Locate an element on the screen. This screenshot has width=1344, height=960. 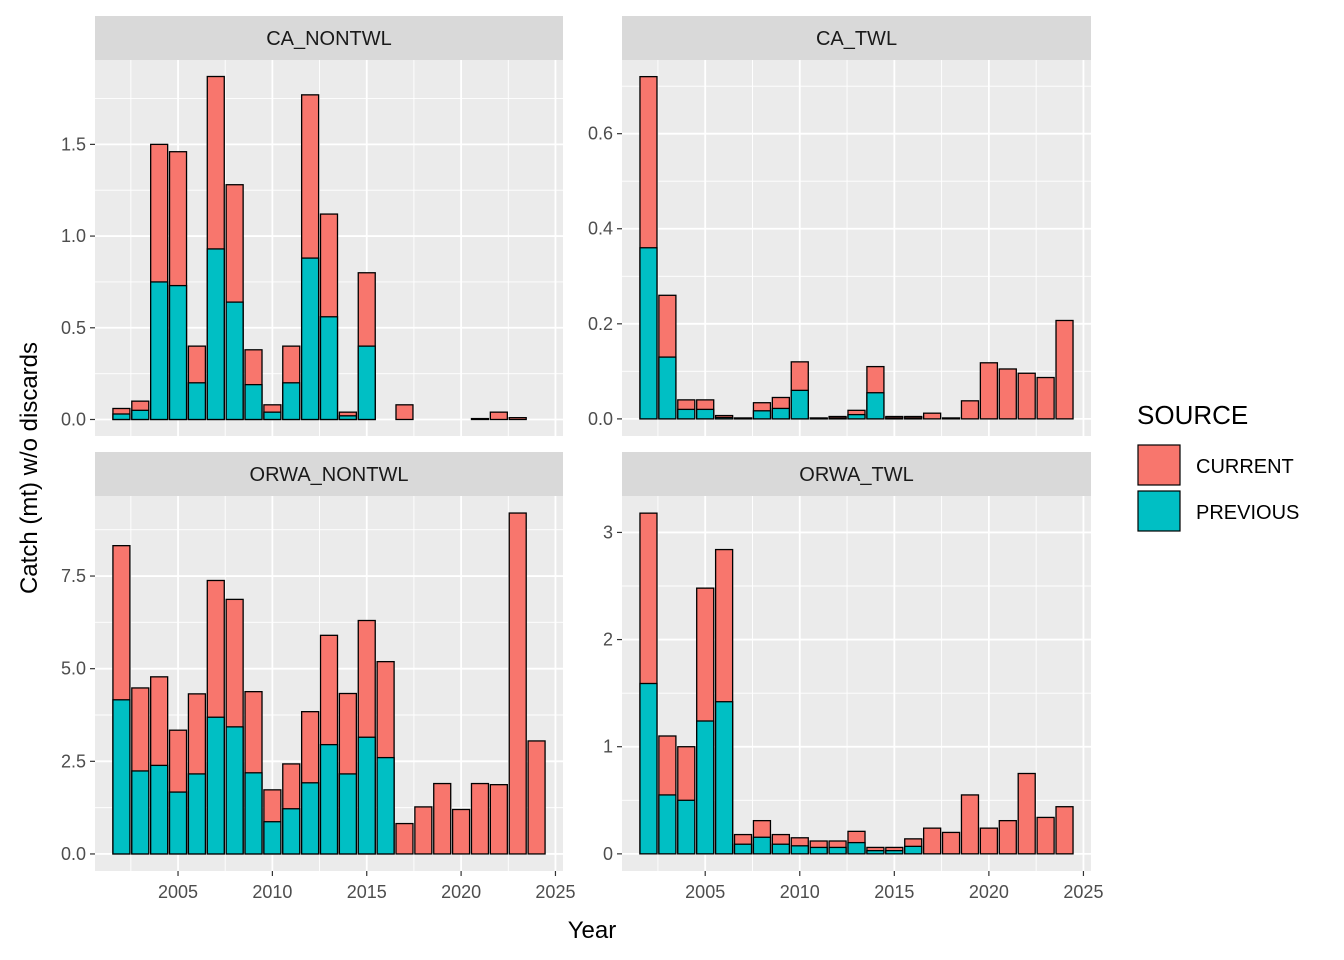
y-tick-label: 1.5 is located at coordinates (73, 144).